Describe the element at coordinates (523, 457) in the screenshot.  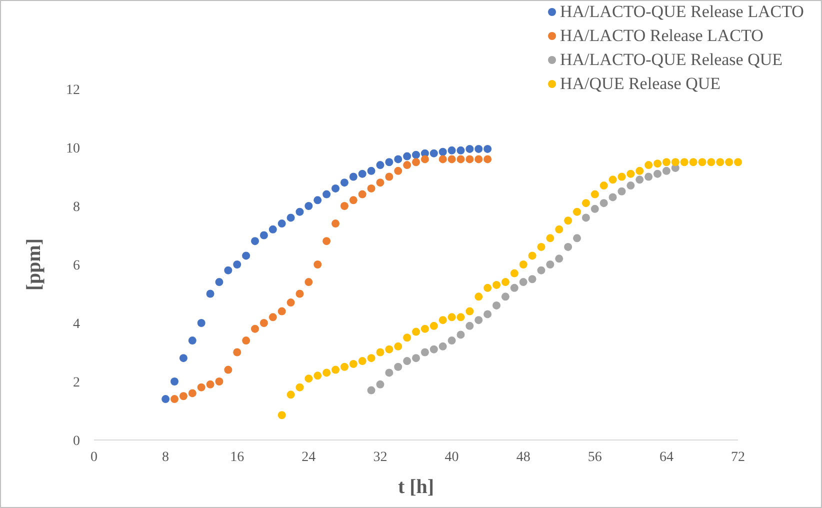
I see `x-tick-label: 48` at that location.